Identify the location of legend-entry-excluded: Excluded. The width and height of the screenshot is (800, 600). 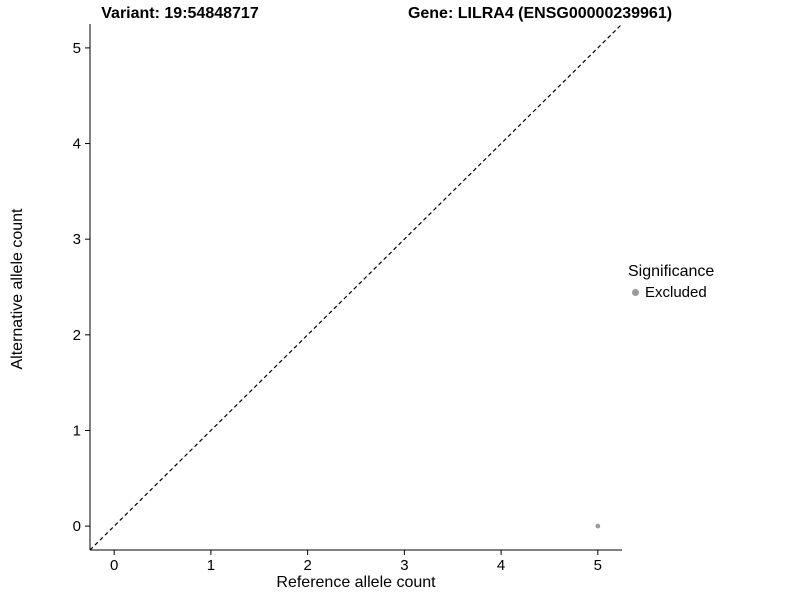
(671, 292).